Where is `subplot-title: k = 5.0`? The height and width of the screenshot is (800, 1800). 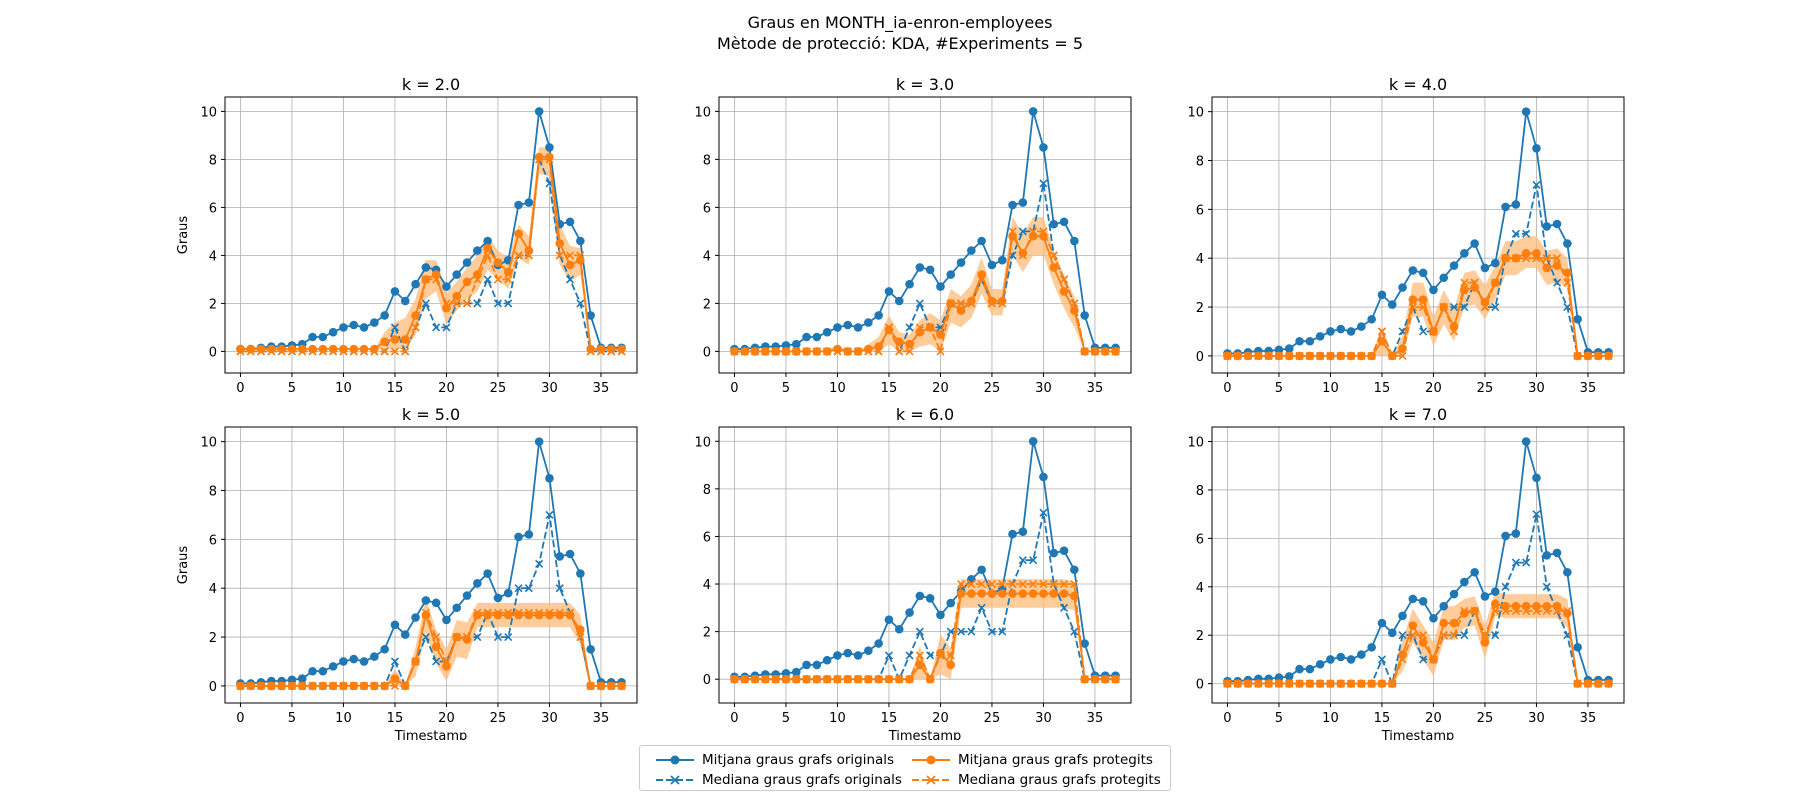 subplot-title: k = 5.0 is located at coordinates (431, 414).